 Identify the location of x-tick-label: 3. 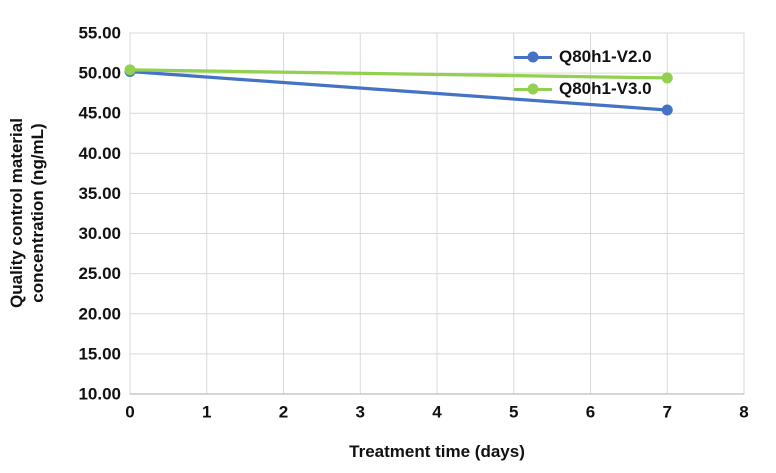
(360, 411).